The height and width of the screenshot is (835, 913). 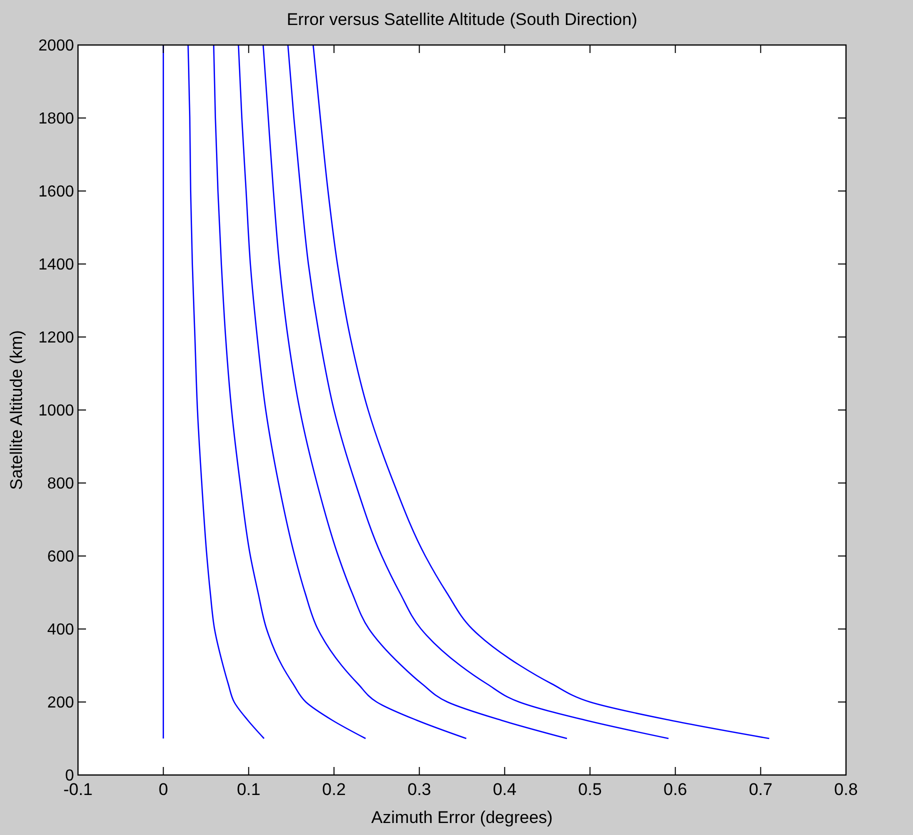 What do you see at coordinates (334, 789) in the screenshot?
I see `x-tick-label: 0.2` at bounding box center [334, 789].